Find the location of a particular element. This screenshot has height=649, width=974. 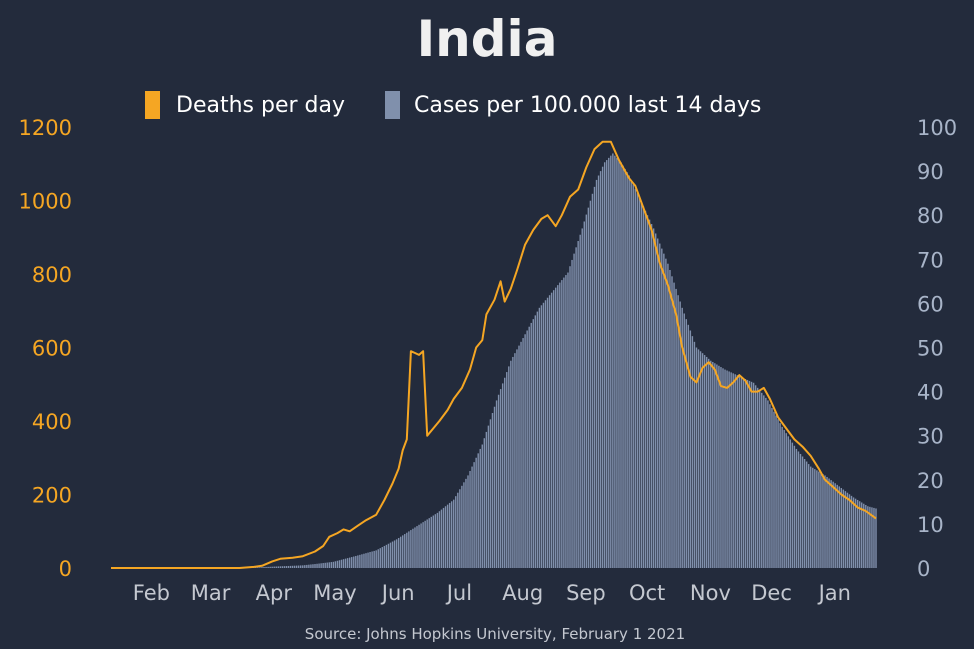

right-tick-label: 90 is located at coordinates (930, 172).